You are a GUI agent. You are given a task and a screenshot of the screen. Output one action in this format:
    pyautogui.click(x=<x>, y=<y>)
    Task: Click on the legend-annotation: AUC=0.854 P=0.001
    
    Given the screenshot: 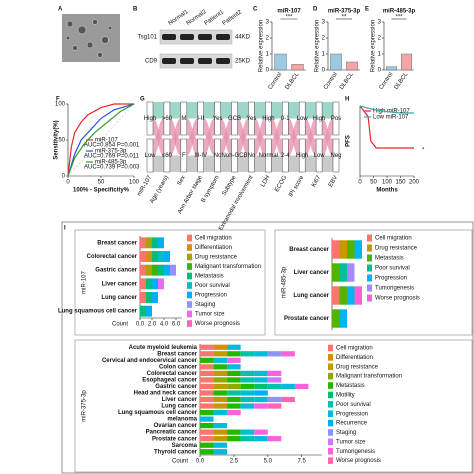 What is the action you would take?
    pyautogui.click(x=112, y=146)
    